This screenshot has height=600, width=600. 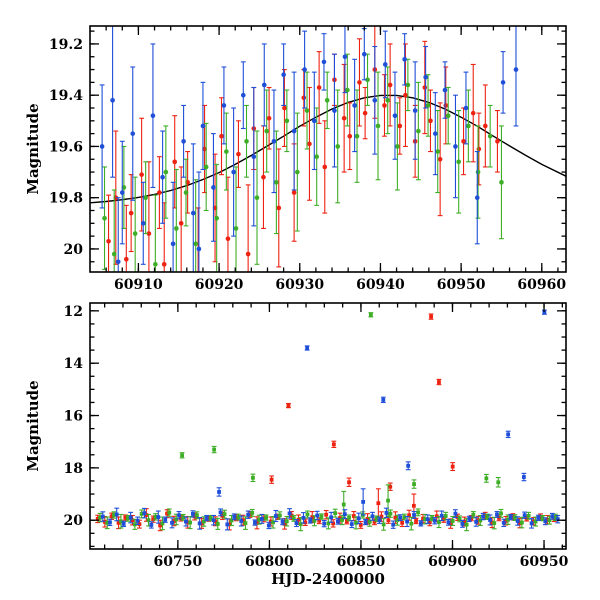 I want to click on y-tick-label: 19.2, so click(x=66, y=45).